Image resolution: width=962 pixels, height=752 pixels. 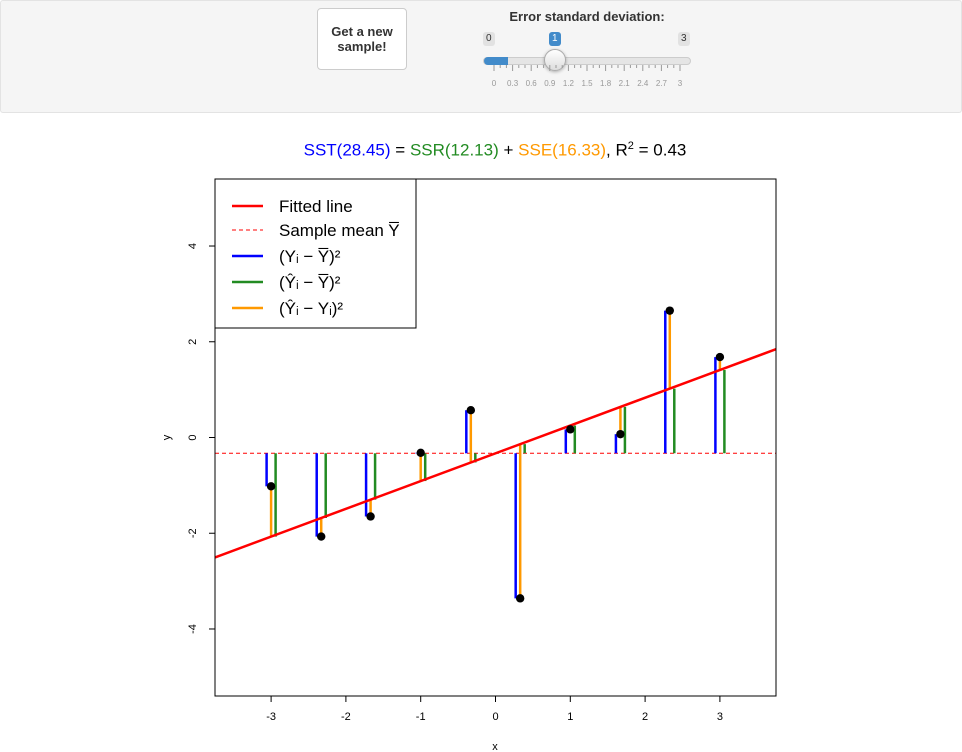 What do you see at coordinates (193, 629) in the screenshot?
I see `y-tick-label: -4` at bounding box center [193, 629].